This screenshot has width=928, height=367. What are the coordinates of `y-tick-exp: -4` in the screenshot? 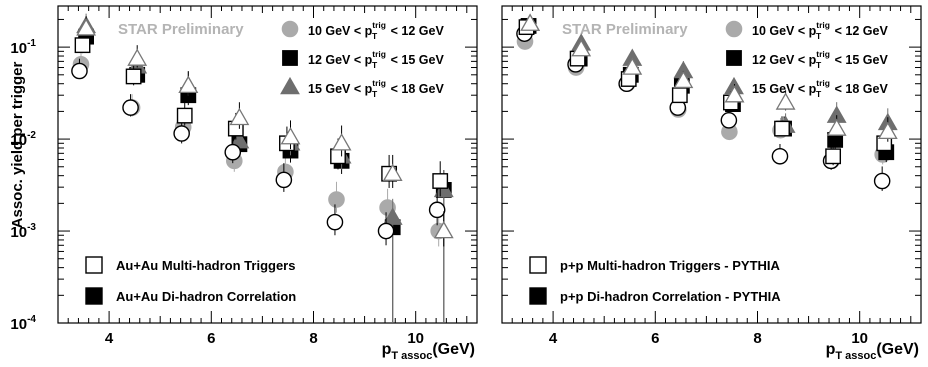 It's located at (31, 319).